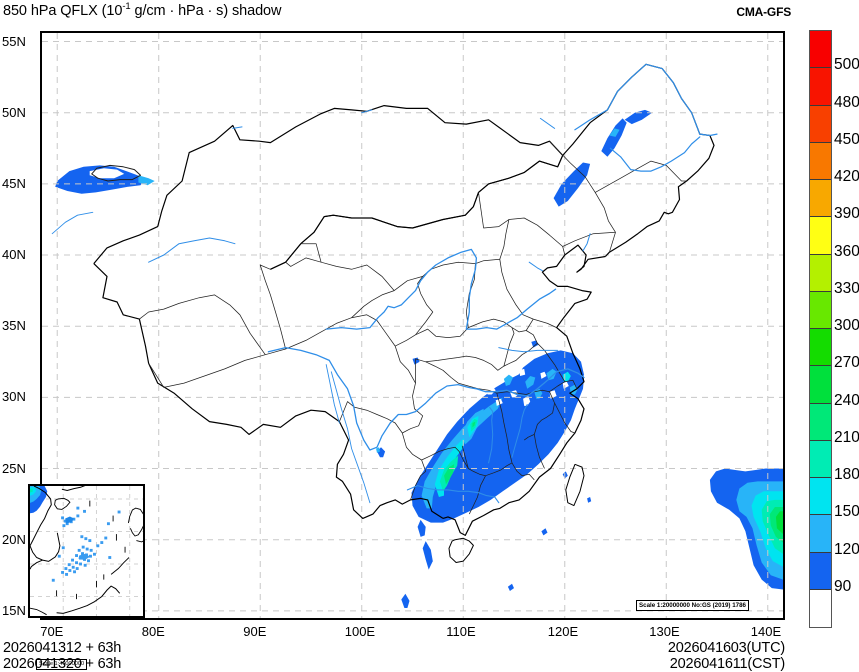 The width and height of the screenshot is (859, 672). Describe the element at coordinates (14, 112) in the screenshot. I see `y-axis-label: 50N` at that location.